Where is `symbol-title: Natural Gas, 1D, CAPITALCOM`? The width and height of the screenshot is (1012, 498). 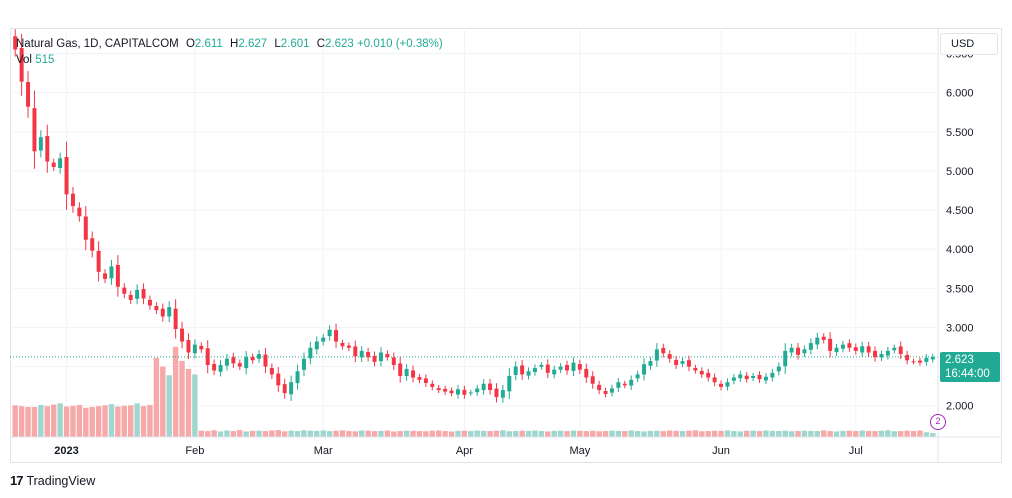 symbol-title: Natural Gas, 1D, CAPITALCOM is located at coordinates (97, 44).